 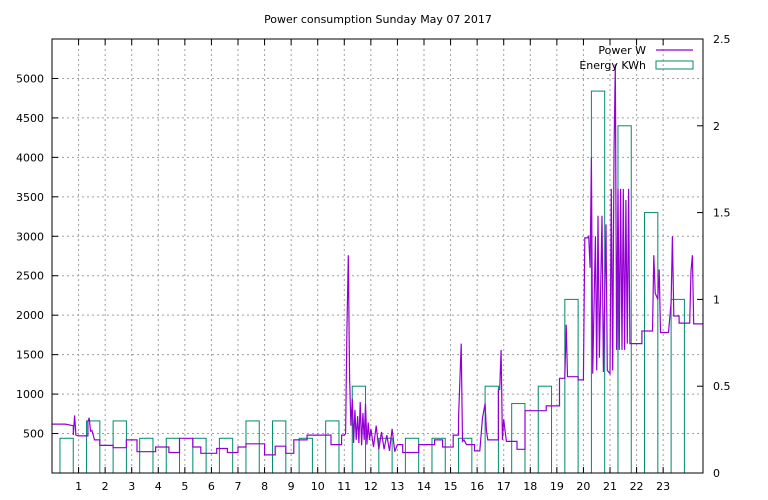 What do you see at coordinates (344, 486) in the screenshot?
I see `x-tick-label: 11` at bounding box center [344, 486].